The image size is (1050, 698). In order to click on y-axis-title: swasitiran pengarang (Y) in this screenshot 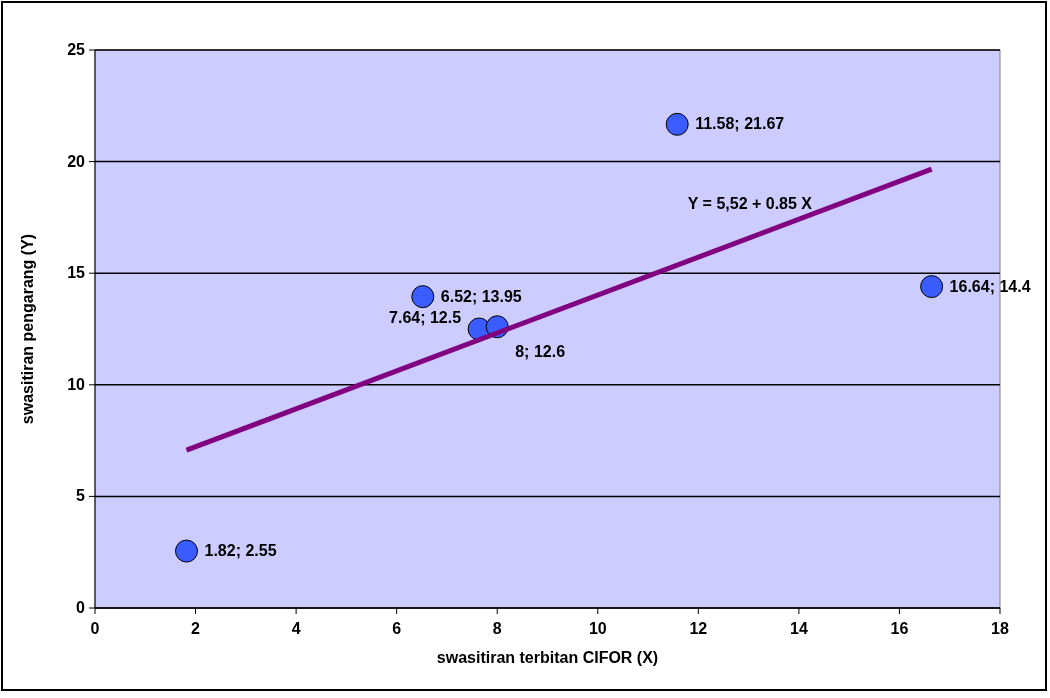, I will do `click(27, 329)`.